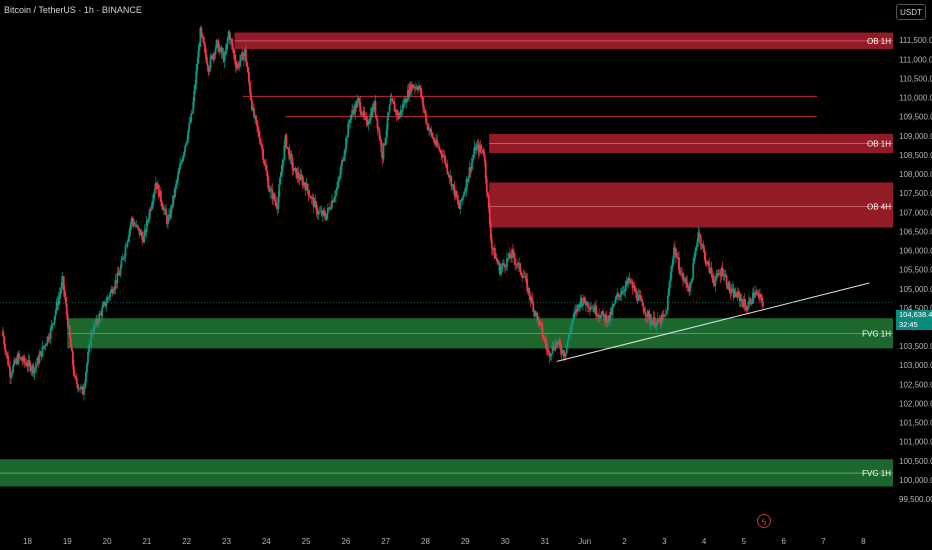 This screenshot has height=550, width=932. What do you see at coordinates (915, 193) in the screenshot?
I see `y-tick-label: 107,500.00` at bounding box center [915, 193].